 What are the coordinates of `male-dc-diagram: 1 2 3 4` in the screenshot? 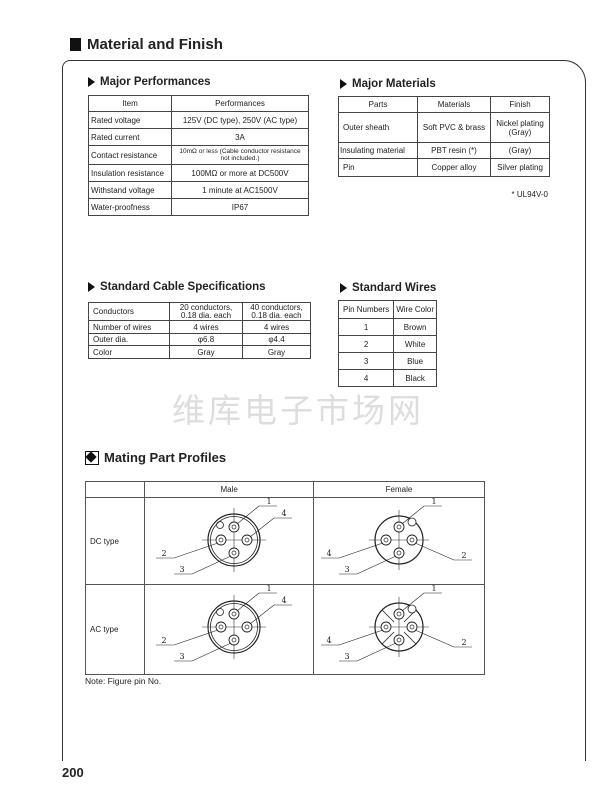 It's located at (224, 536).